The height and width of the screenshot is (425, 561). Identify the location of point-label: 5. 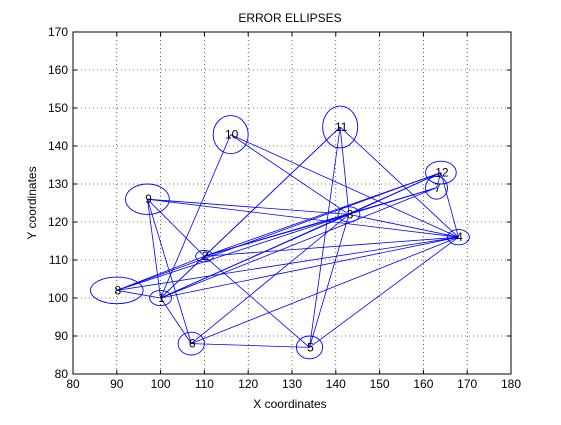
(310, 347).